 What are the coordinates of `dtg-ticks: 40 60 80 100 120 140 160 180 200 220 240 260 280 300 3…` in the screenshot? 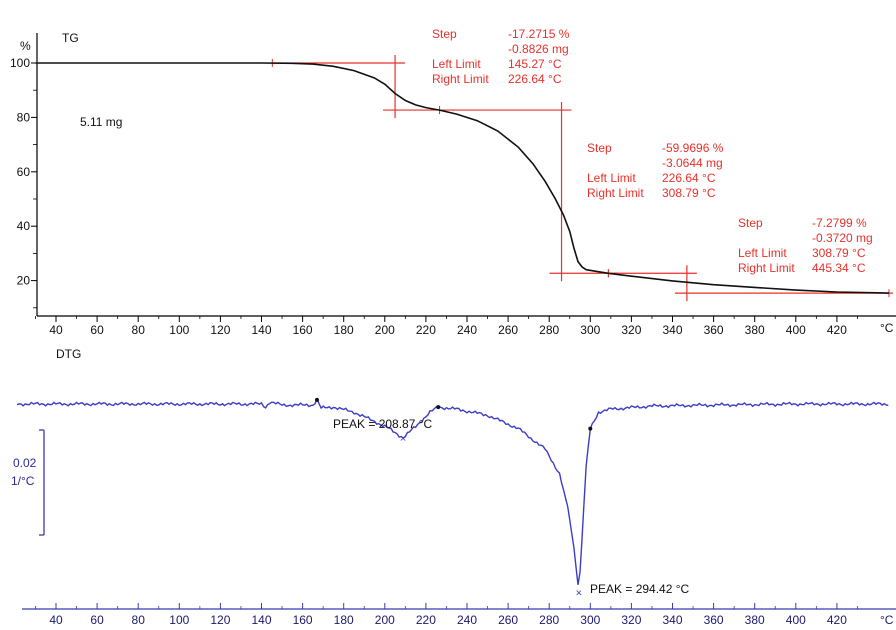 It's located at (446, 615).